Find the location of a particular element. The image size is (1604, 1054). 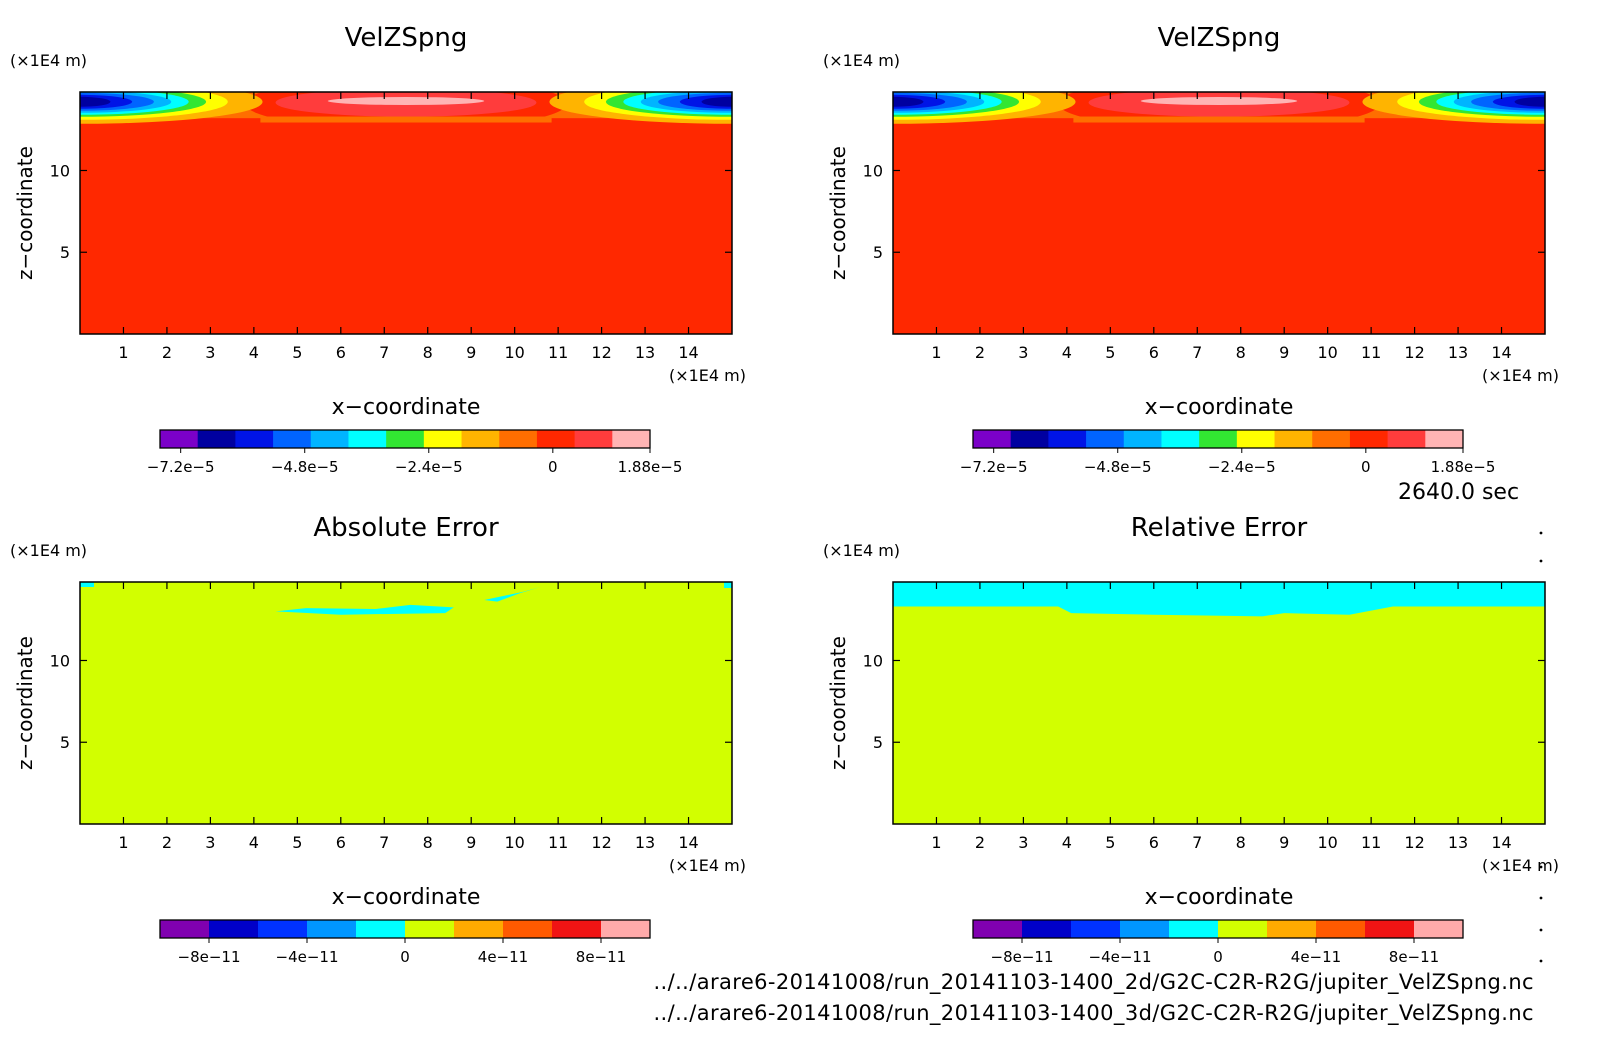

y-unit-label: (×1E4 m) is located at coordinates (48, 550).